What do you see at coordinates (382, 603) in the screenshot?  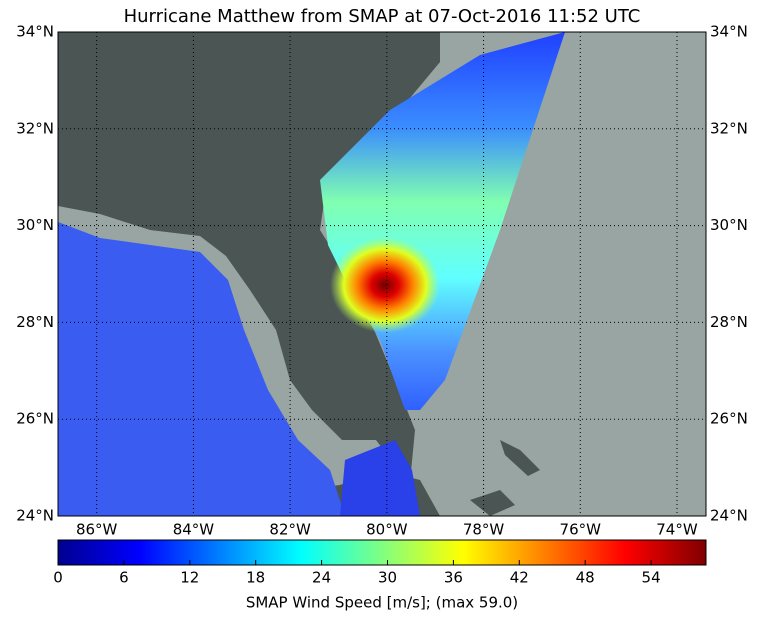 I see `colorbar-label: SMAP Wind Speed [m/s]; (max 59.0)` at bounding box center [382, 603].